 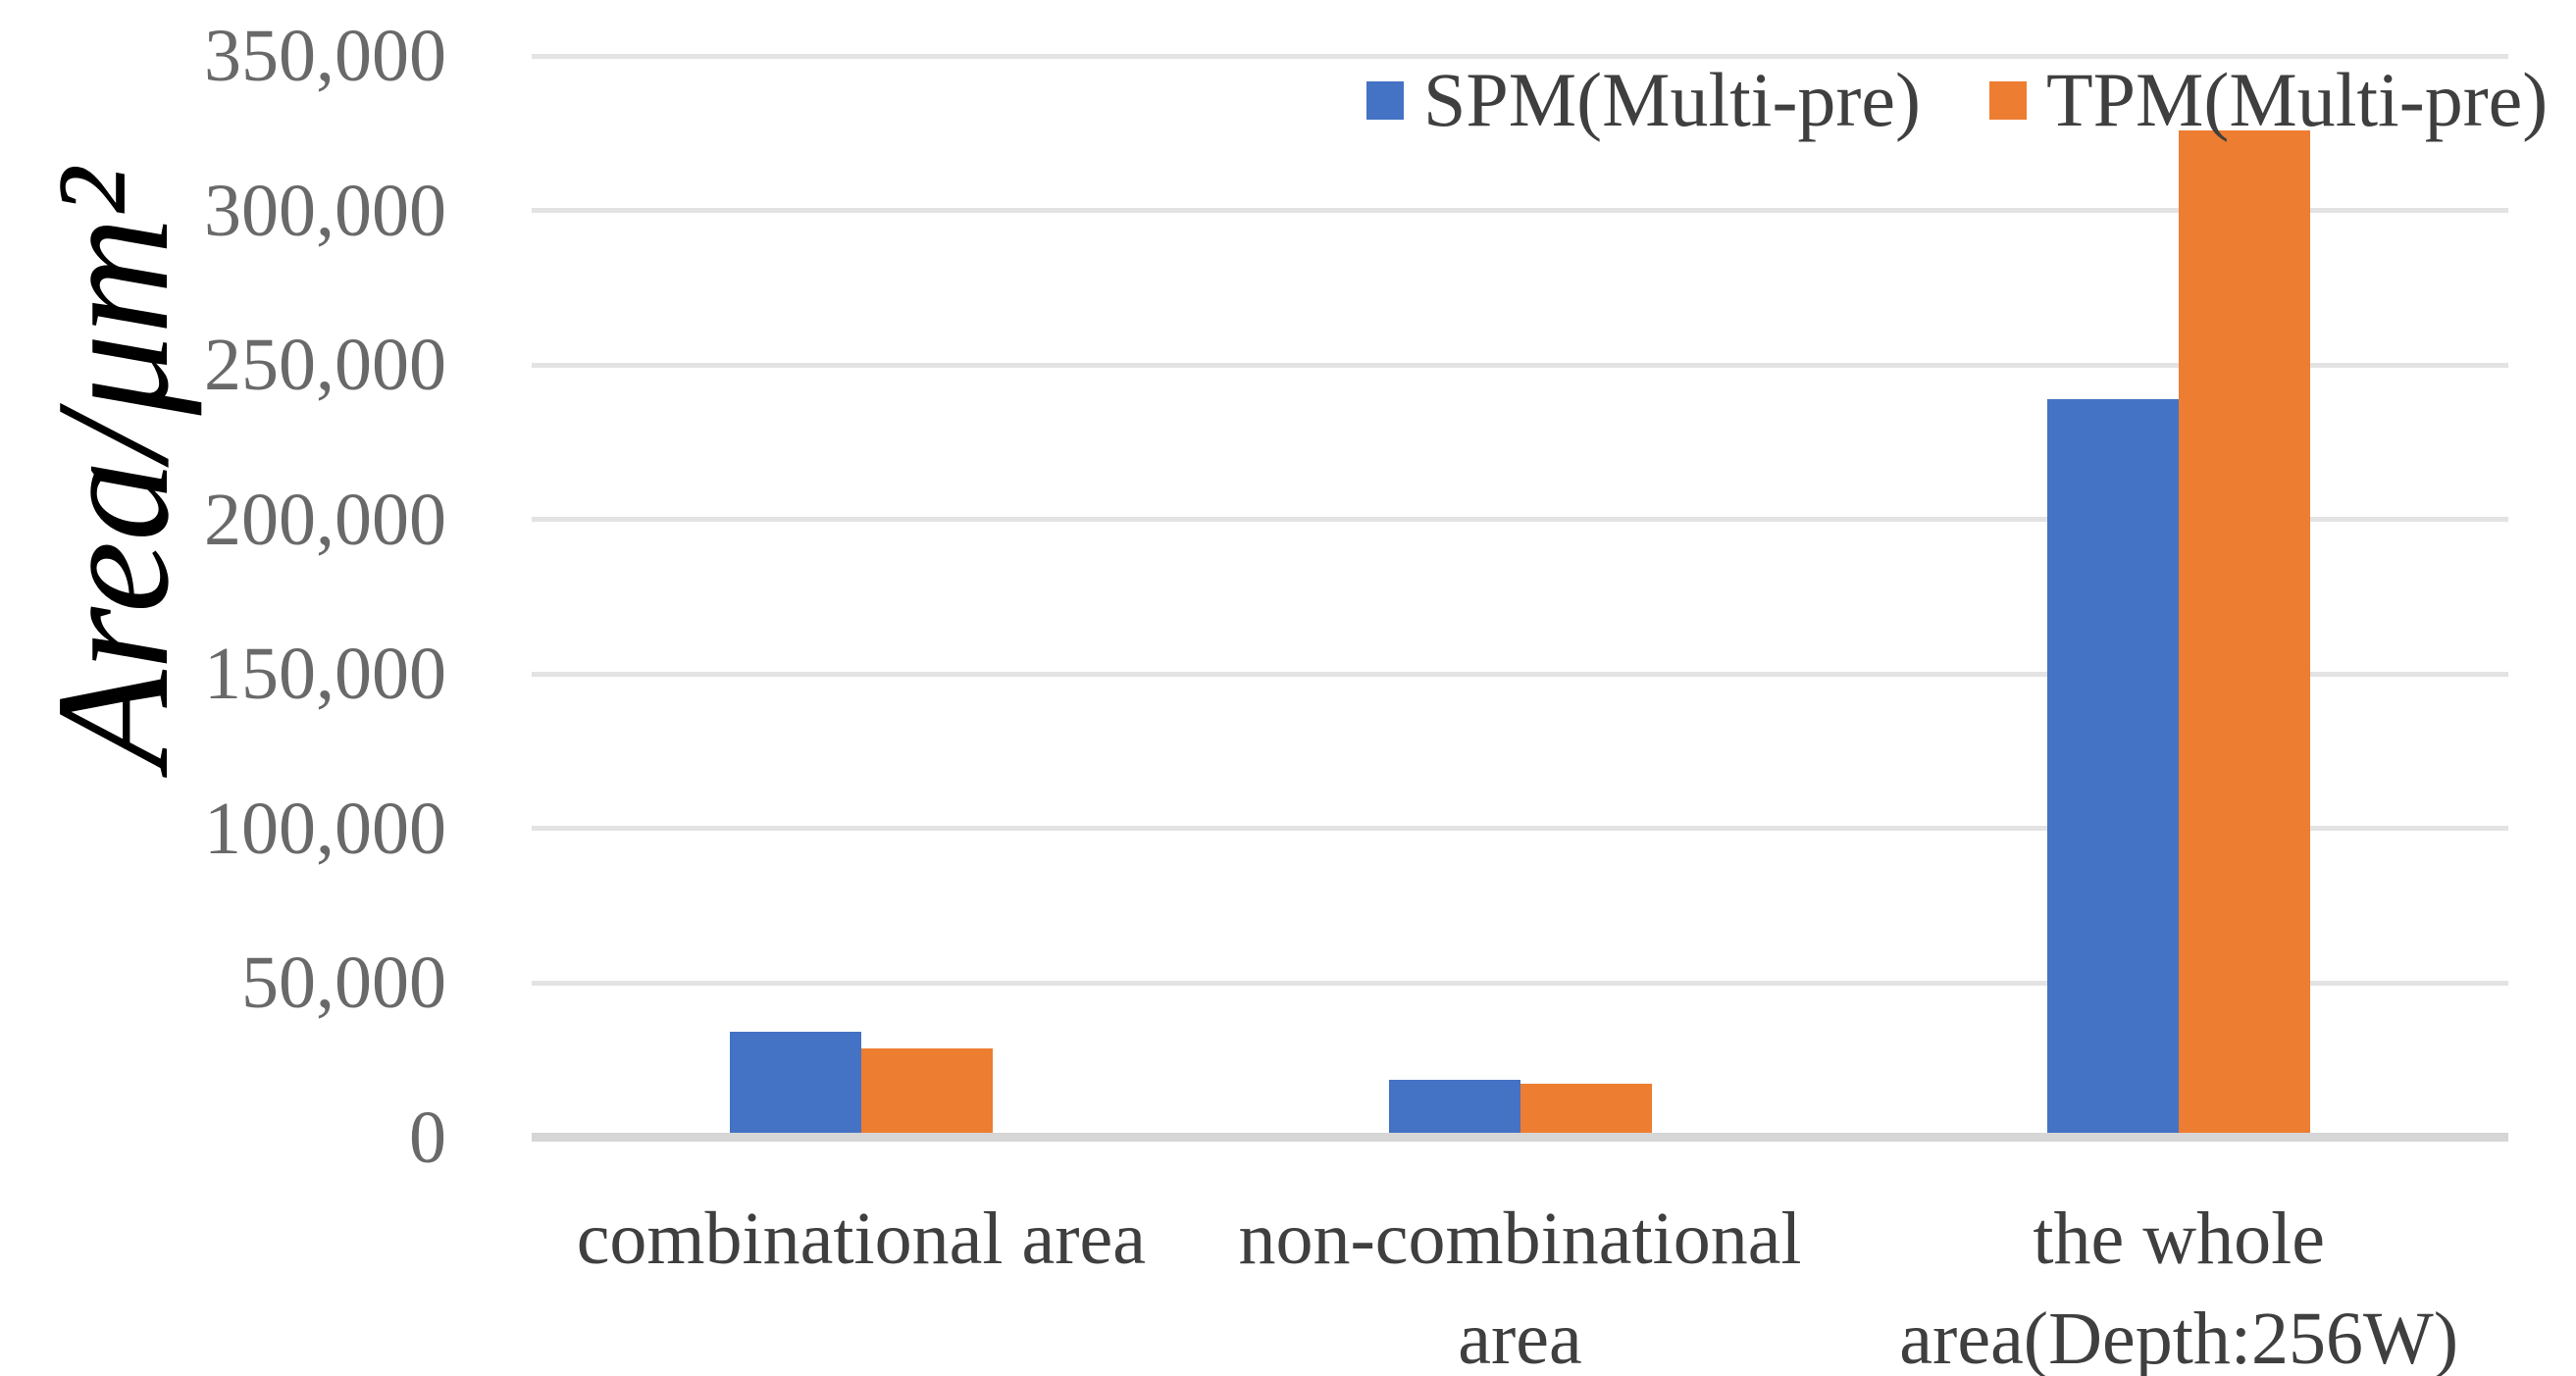 What do you see at coordinates (861, 1239) in the screenshot?
I see `x-category-label: combinational area` at bounding box center [861, 1239].